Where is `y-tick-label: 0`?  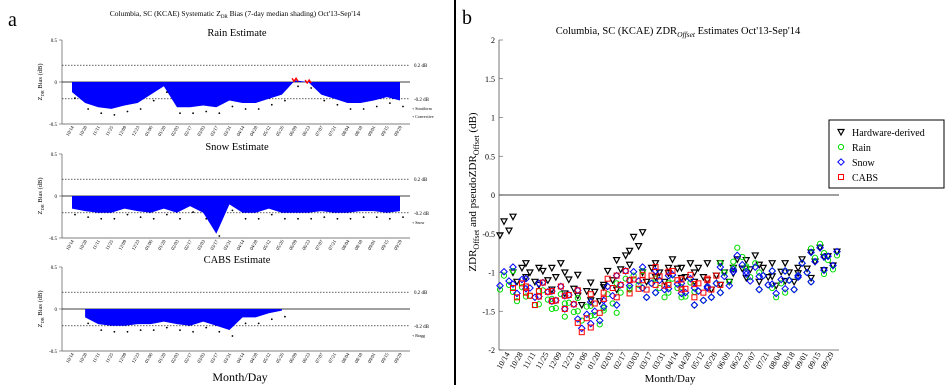
y-tick-label: 0 is located at coordinates (56, 83).